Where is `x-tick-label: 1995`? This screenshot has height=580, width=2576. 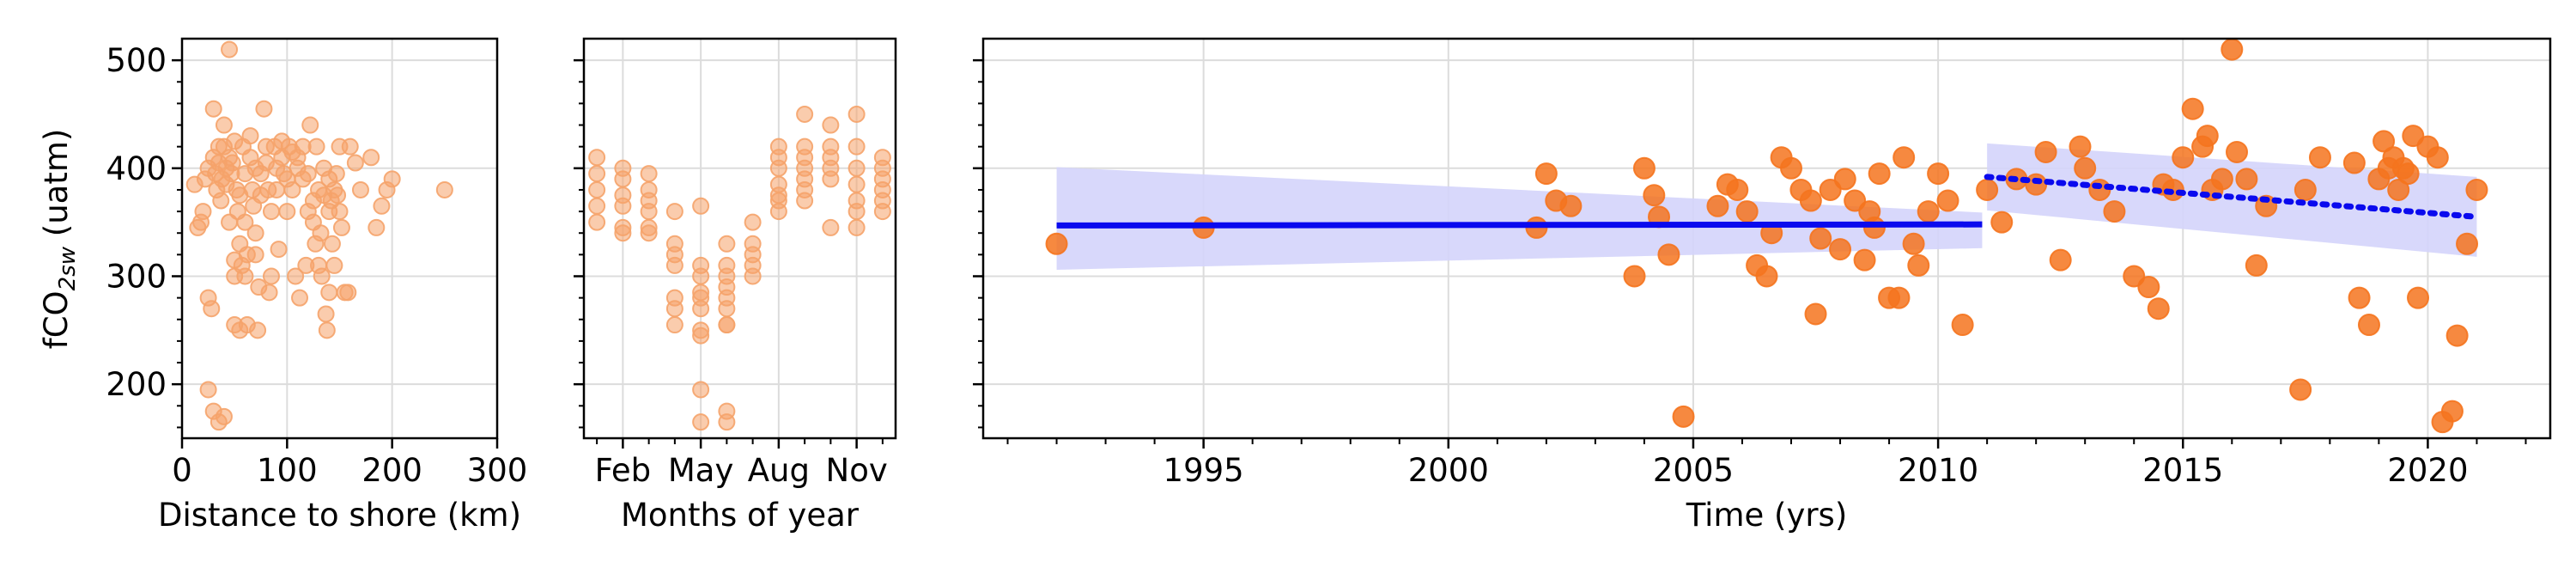 x-tick-label: 1995 is located at coordinates (1203, 470).